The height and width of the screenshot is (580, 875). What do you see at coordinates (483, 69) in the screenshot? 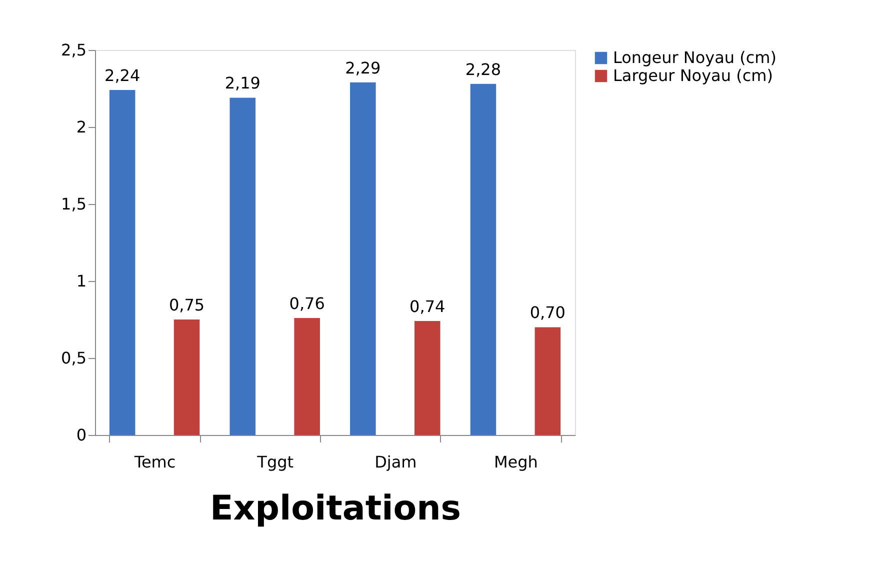
I see `data-label: 2,28` at bounding box center [483, 69].